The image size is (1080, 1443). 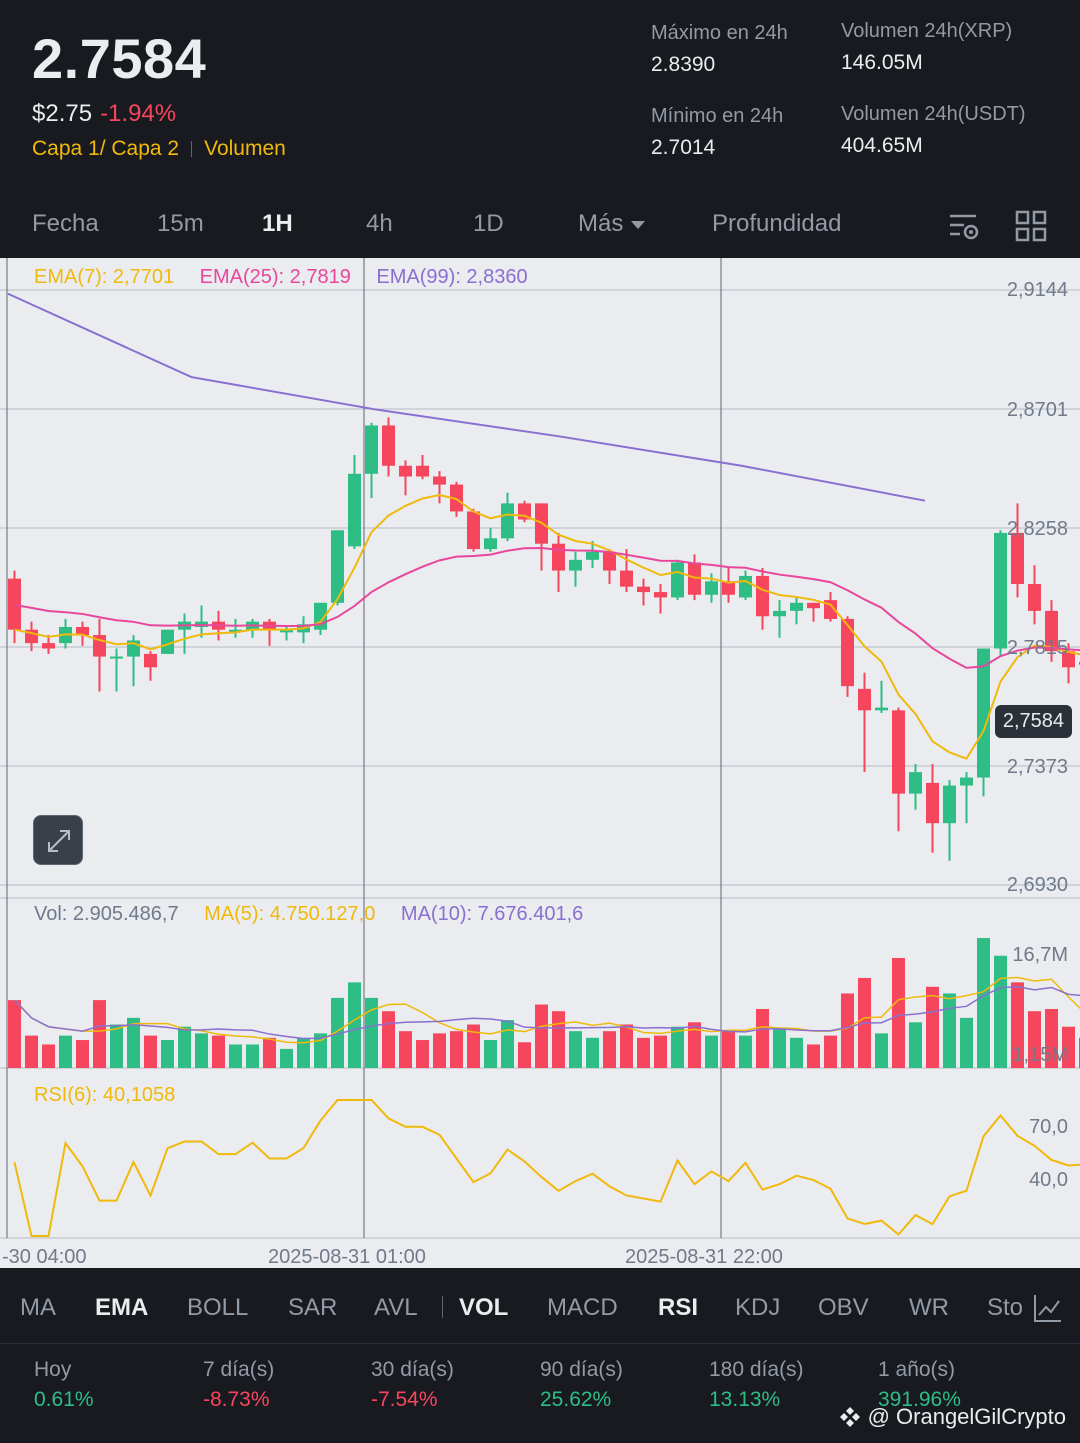 I want to click on tab-depth: Profundidad, so click(x=777, y=223).